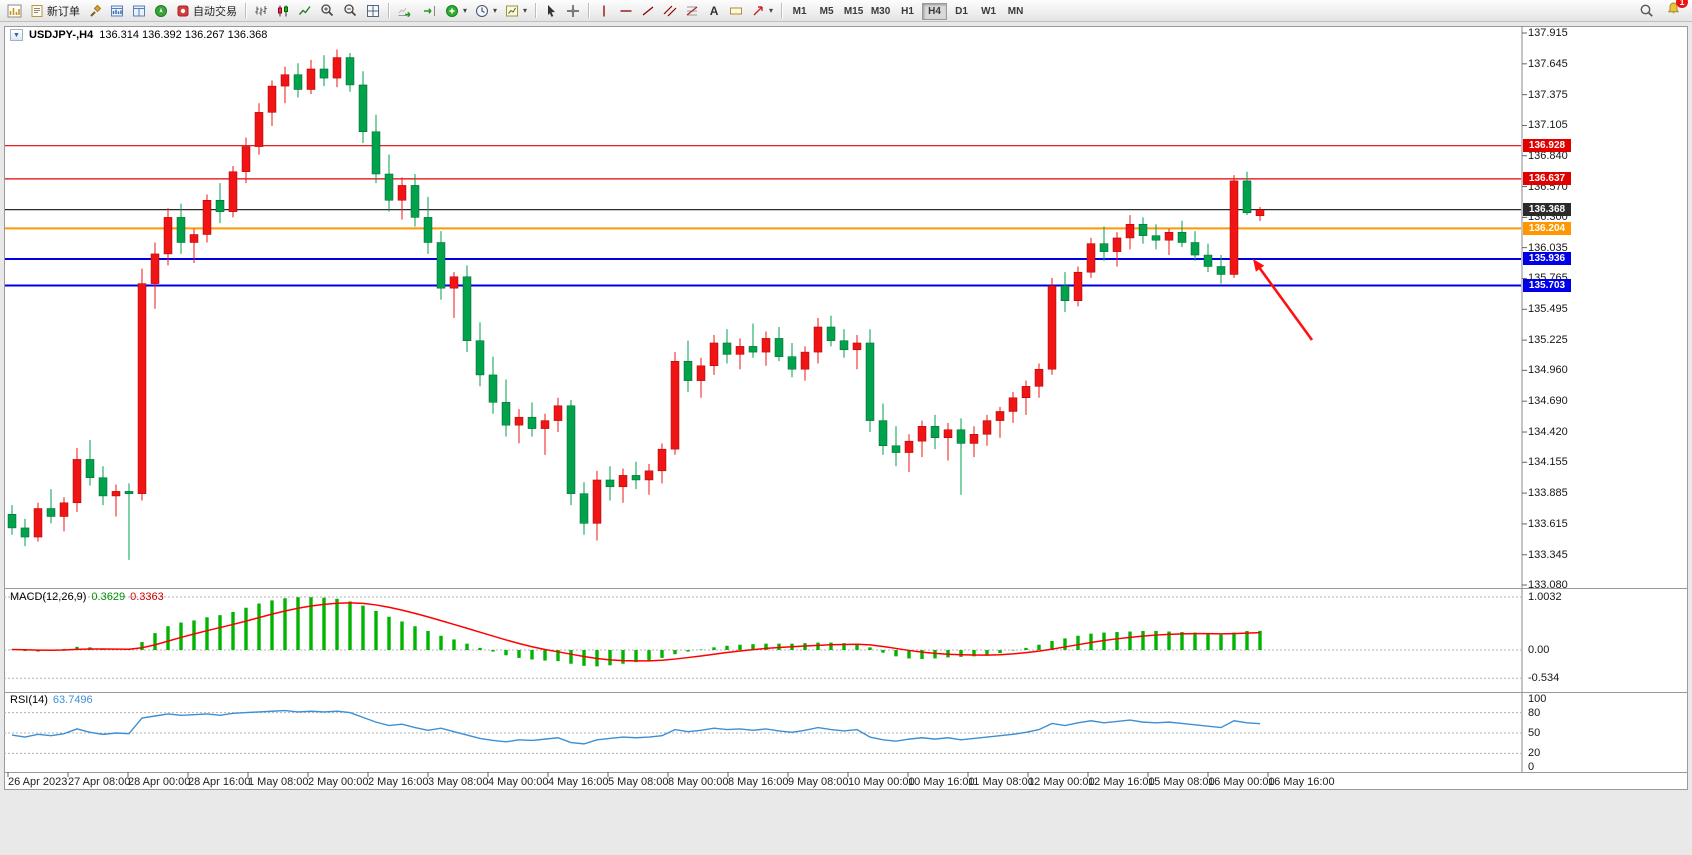 This screenshot has width=1692, height=855. What do you see at coordinates (881, 782) in the screenshot?
I see `time-axis-label: 10 May 00:00` at bounding box center [881, 782].